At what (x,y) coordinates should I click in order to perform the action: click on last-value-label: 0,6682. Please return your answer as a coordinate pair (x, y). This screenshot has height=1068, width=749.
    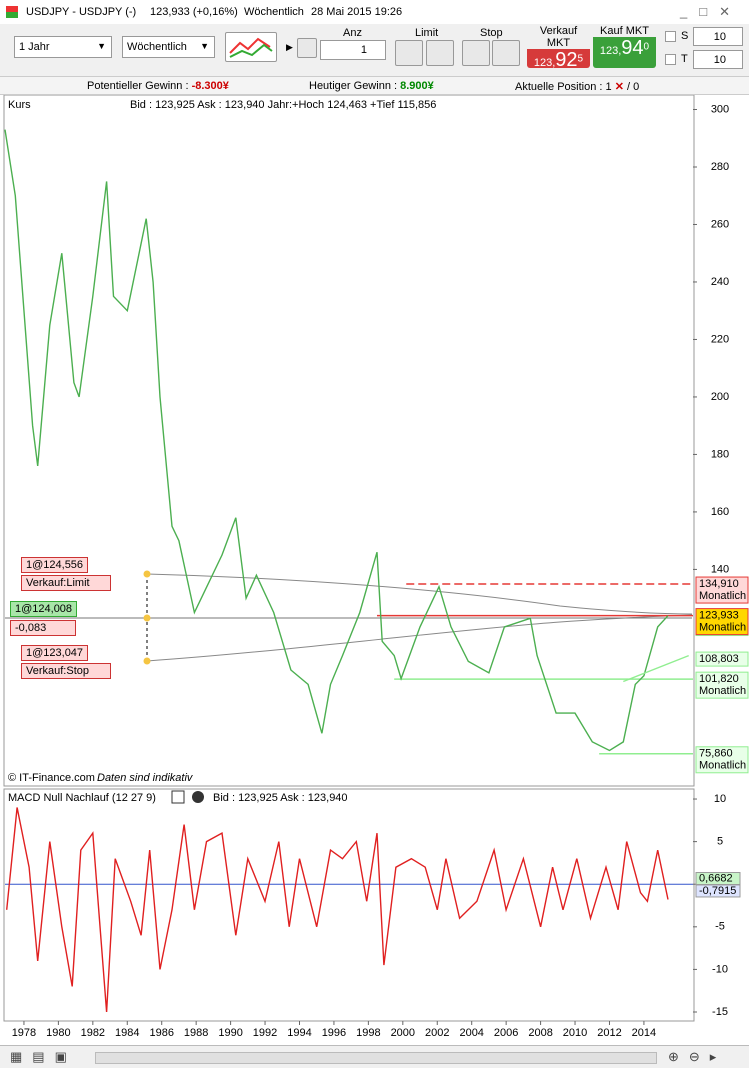
    Looking at the image, I should click on (716, 878).